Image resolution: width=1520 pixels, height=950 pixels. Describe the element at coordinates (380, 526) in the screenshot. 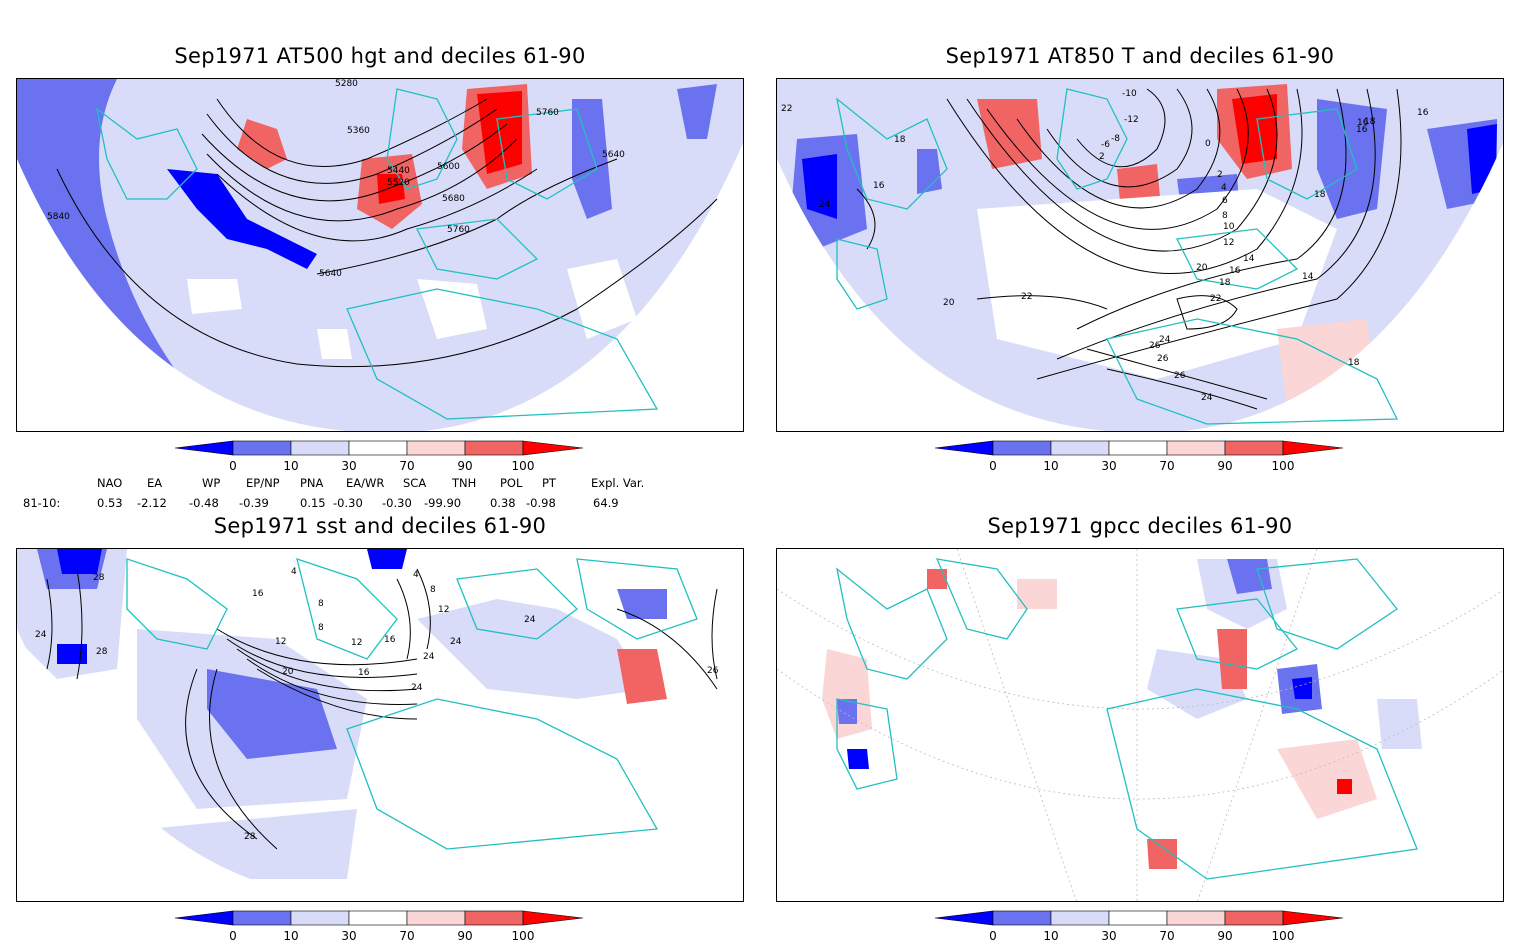

I see `panel-title-sst: Sep1971 sst and deciles 61-90` at that location.